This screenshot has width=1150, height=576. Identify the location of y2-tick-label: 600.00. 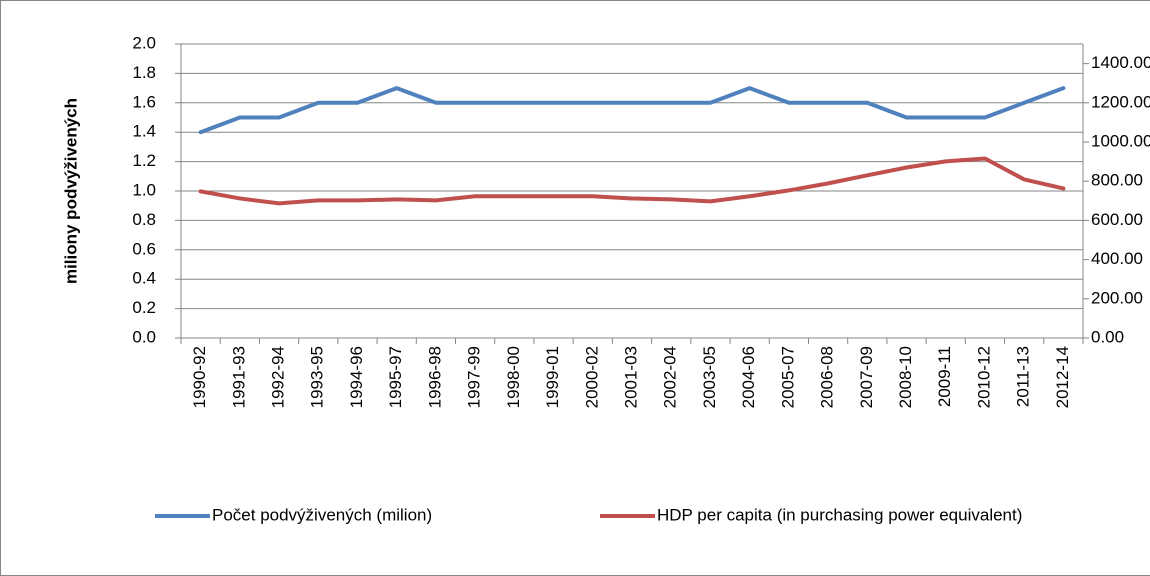
(1117, 219).